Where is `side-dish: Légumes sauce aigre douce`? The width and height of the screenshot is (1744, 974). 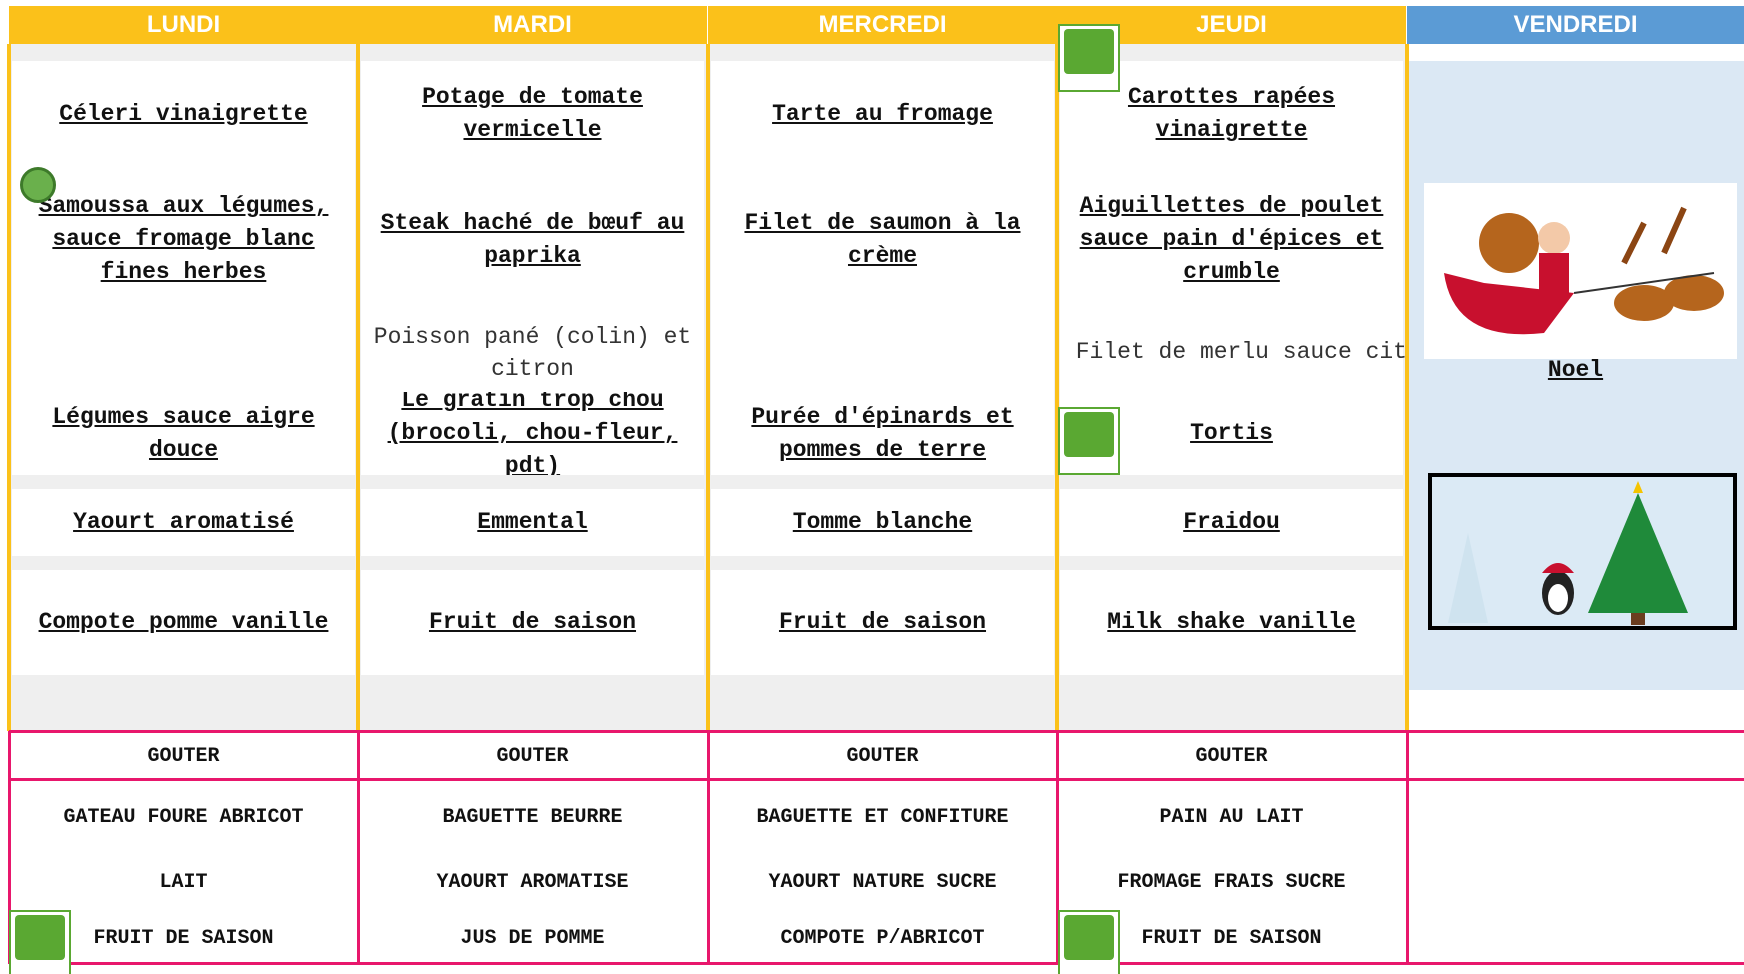 side-dish: Légumes sauce aigre douce is located at coordinates (183, 433).